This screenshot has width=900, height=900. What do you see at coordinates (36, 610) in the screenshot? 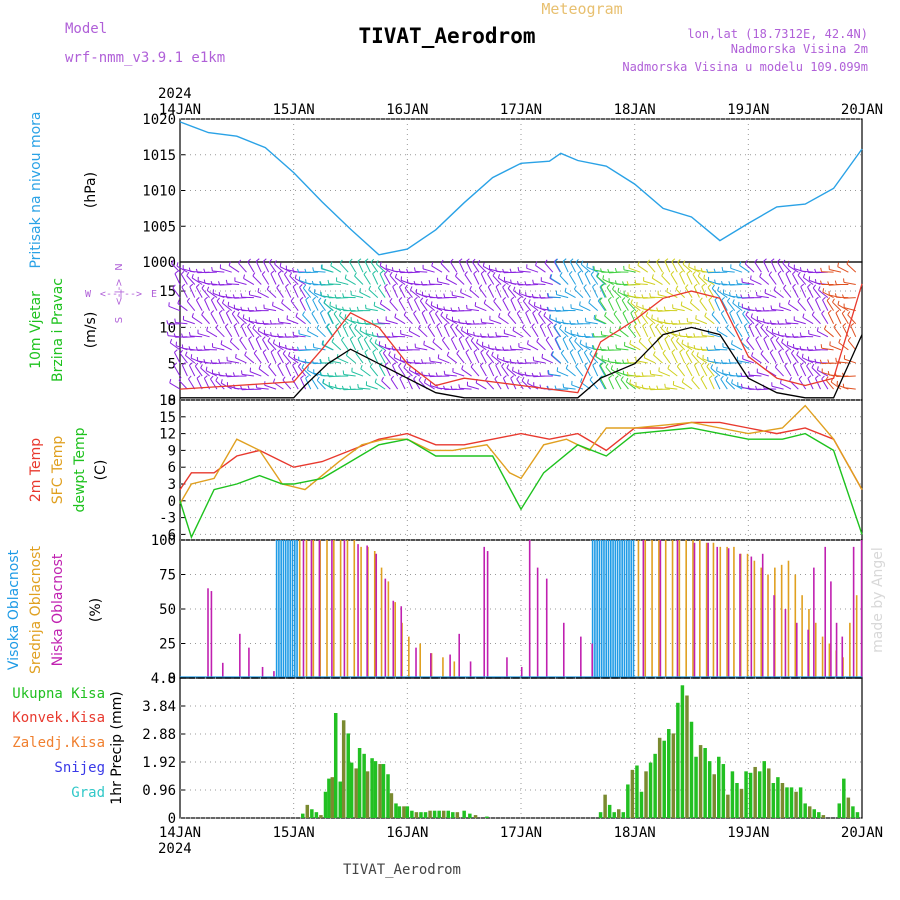
I see `cloud-mid-ylabel: Srednja Oblacnost` at bounding box center [36, 610].